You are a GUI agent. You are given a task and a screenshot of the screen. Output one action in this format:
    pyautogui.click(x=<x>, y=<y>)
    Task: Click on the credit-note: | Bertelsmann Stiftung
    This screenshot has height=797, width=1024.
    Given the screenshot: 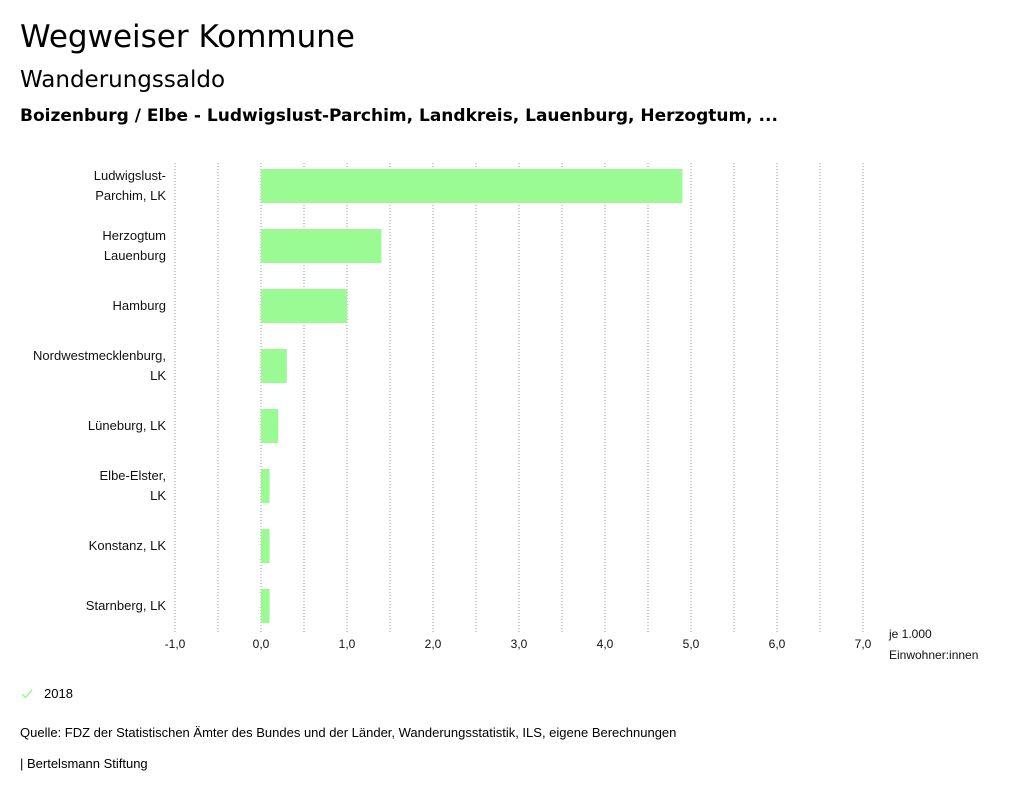 What is the action you would take?
    pyautogui.click(x=84, y=763)
    